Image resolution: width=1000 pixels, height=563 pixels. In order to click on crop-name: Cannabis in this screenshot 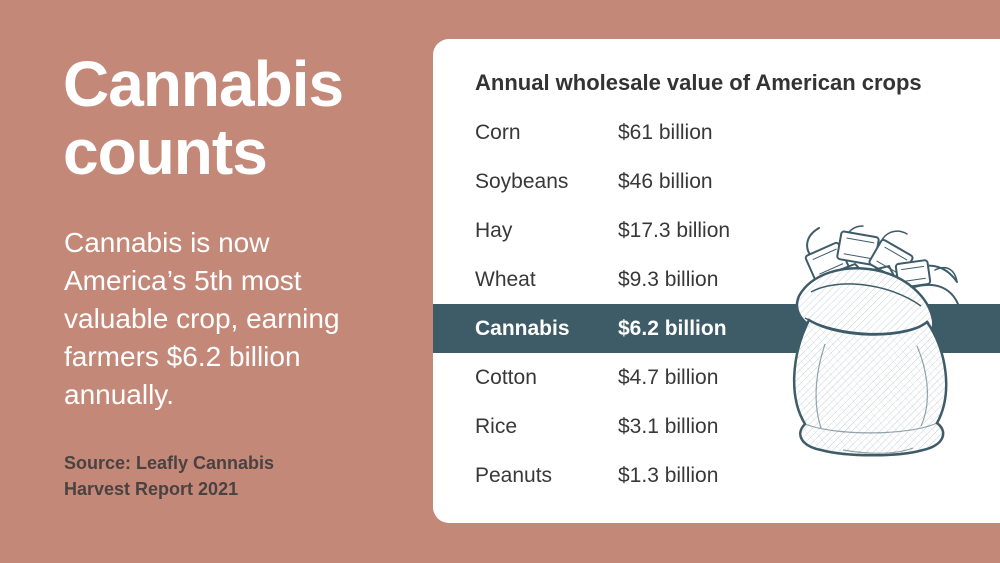, I will do `click(522, 328)`.